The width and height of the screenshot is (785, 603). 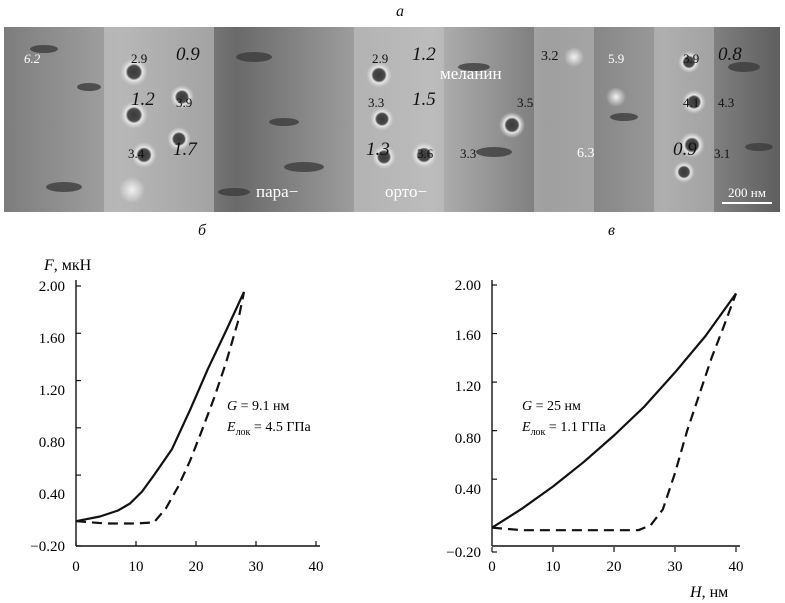 What do you see at coordinates (269, 418) in the screenshot?
I see `chart-annotation: G = 9.1 нм Eлок = 4.5 ГПа` at bounding box center [269, 418].